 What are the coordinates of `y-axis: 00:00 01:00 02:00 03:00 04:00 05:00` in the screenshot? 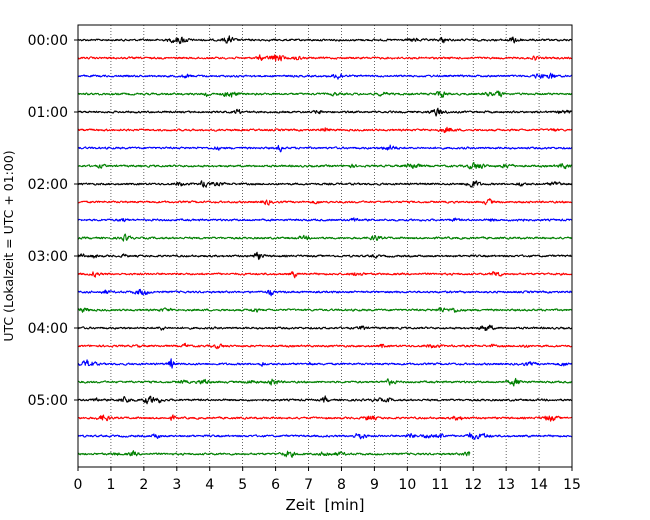 It's located at (53, 221).